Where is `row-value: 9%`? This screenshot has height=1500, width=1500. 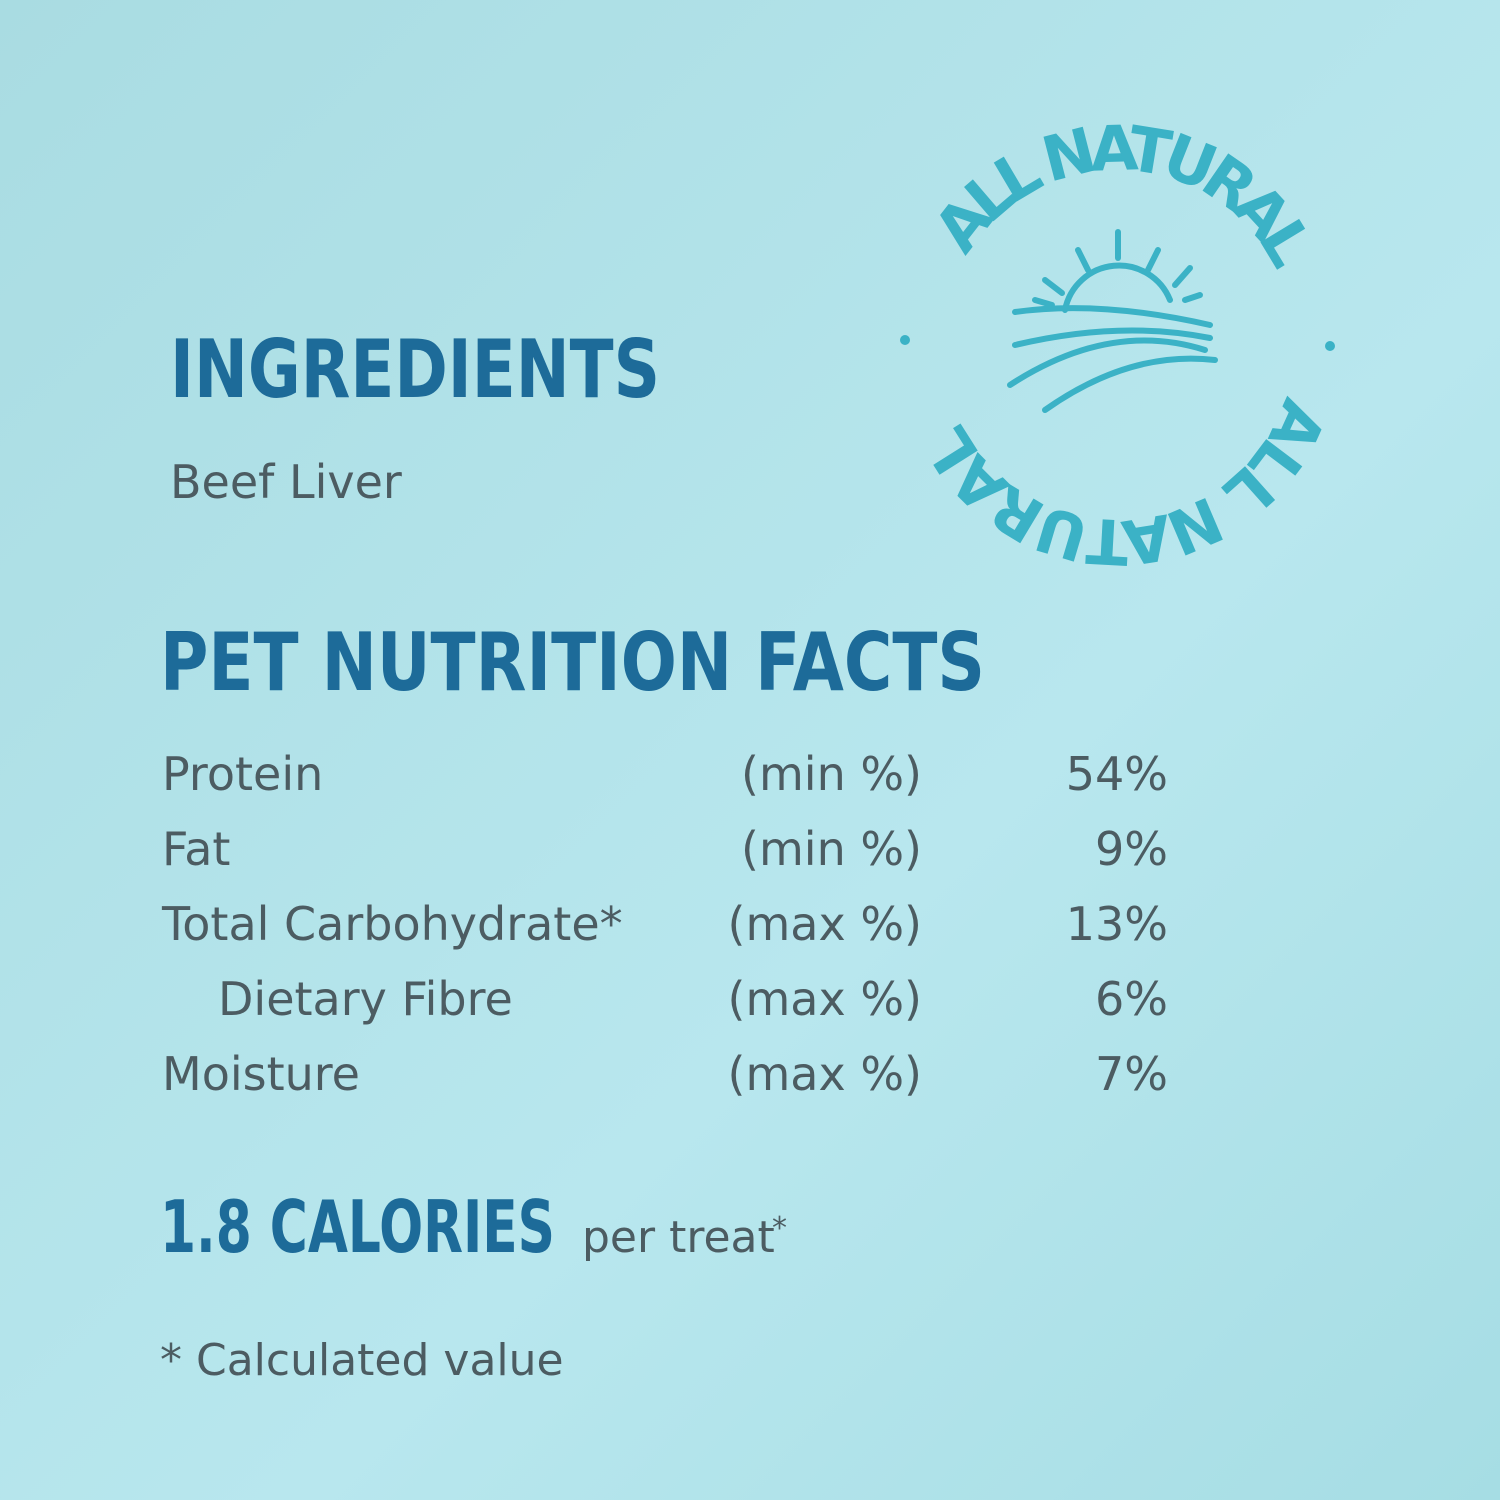 row-value: 9% is located at coordinates (1131, 849).